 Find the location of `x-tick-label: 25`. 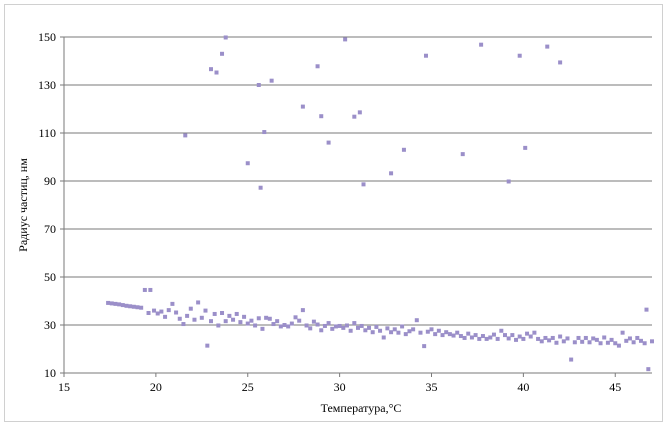

x-tick-label: 25 is located at coordinates (248, 387).